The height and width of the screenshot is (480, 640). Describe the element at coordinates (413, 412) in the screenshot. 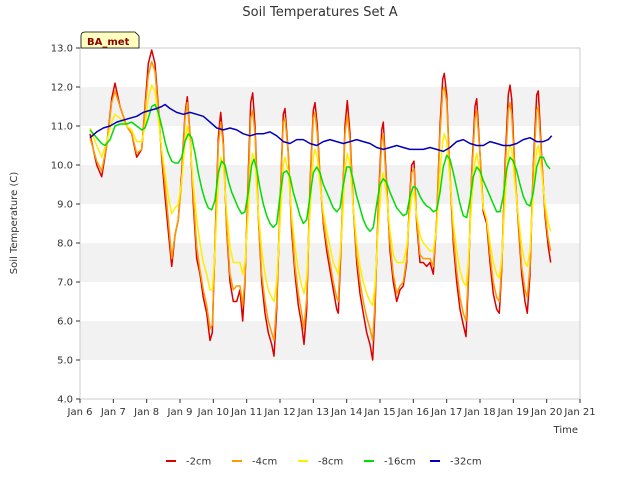

I see `x-tick-label: Jan 16` at that location.